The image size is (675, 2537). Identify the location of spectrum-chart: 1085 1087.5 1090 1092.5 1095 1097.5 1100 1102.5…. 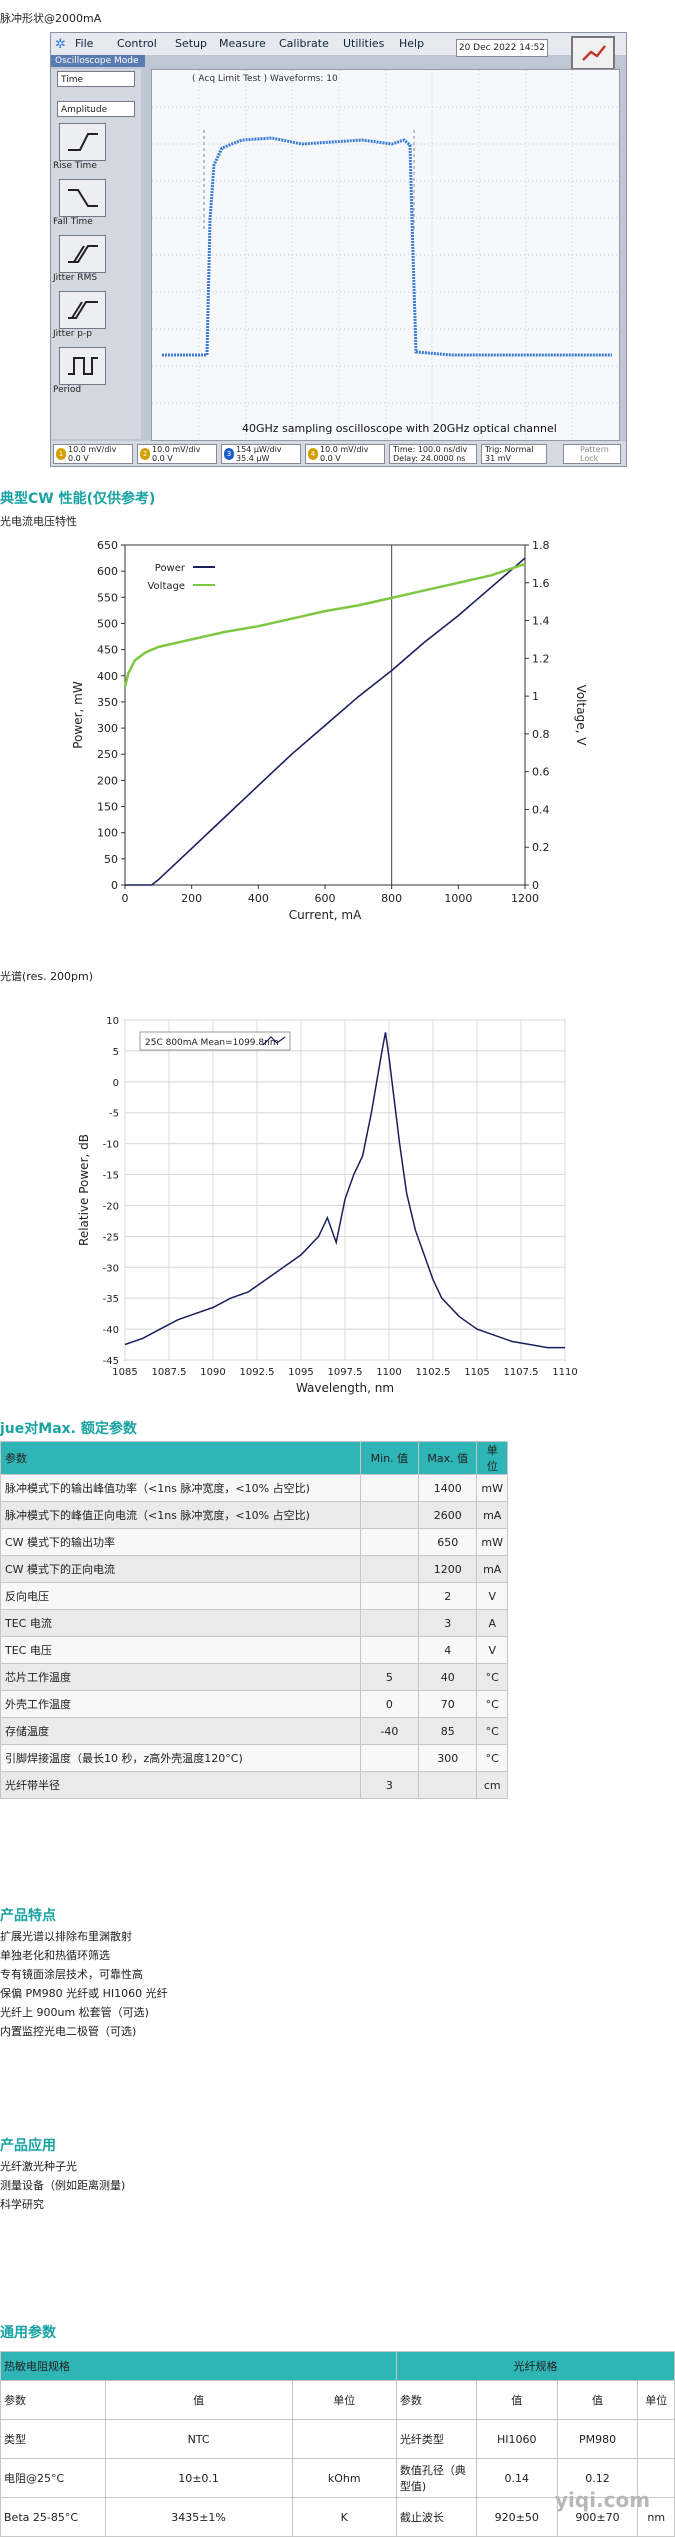
(327, 1205).